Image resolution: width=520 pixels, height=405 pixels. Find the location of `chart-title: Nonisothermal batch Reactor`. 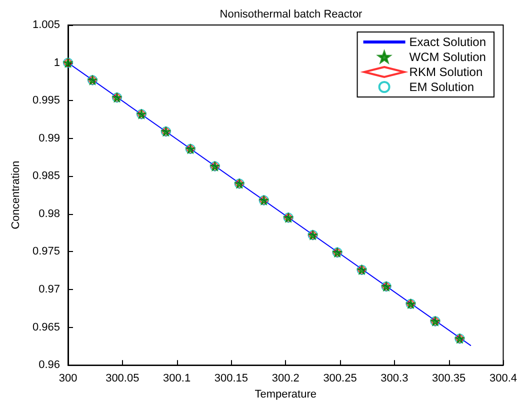

chart-title: Nonisothermal batch Reactor is located at coordinates (291, 14).